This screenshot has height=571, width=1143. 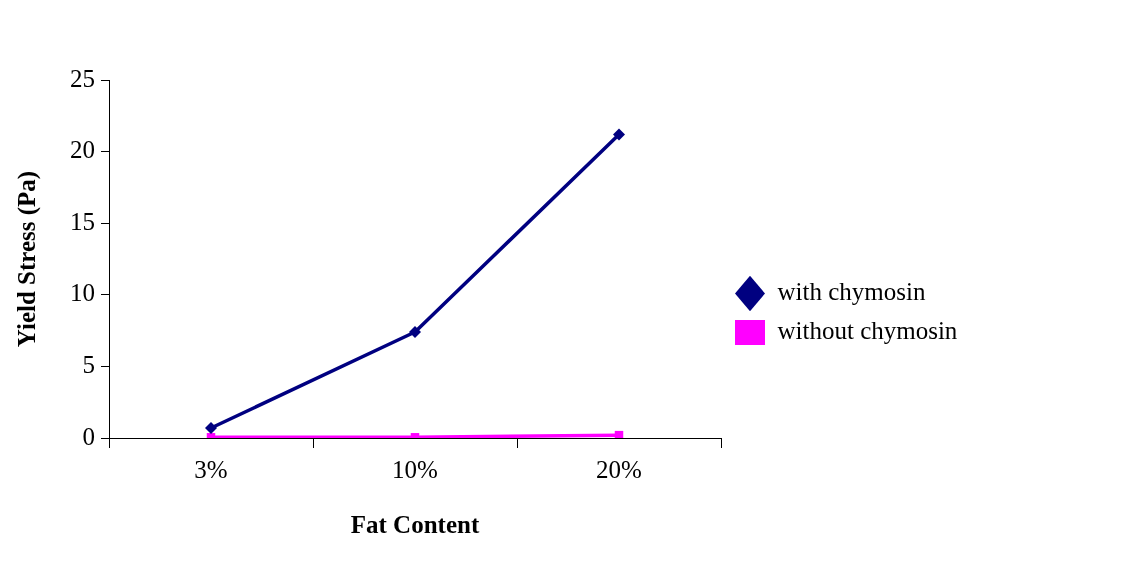 I want to click on x-tick-label: 3%, so click(x=211, y=469).